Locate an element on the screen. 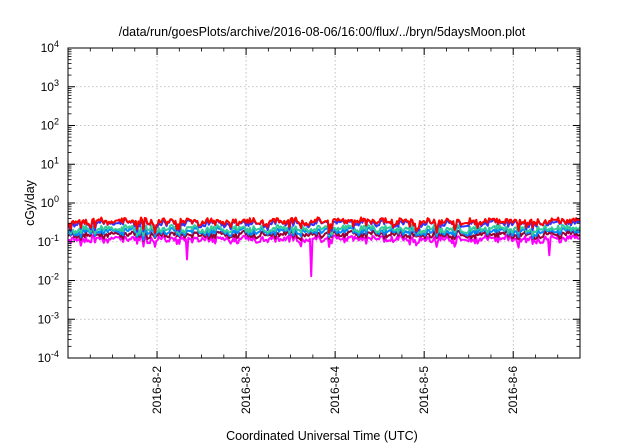 Image resolution: width=640 pixels, height=448 pixels. y-tick-label: 10⁻¹ is located at coordinates (48, 241).